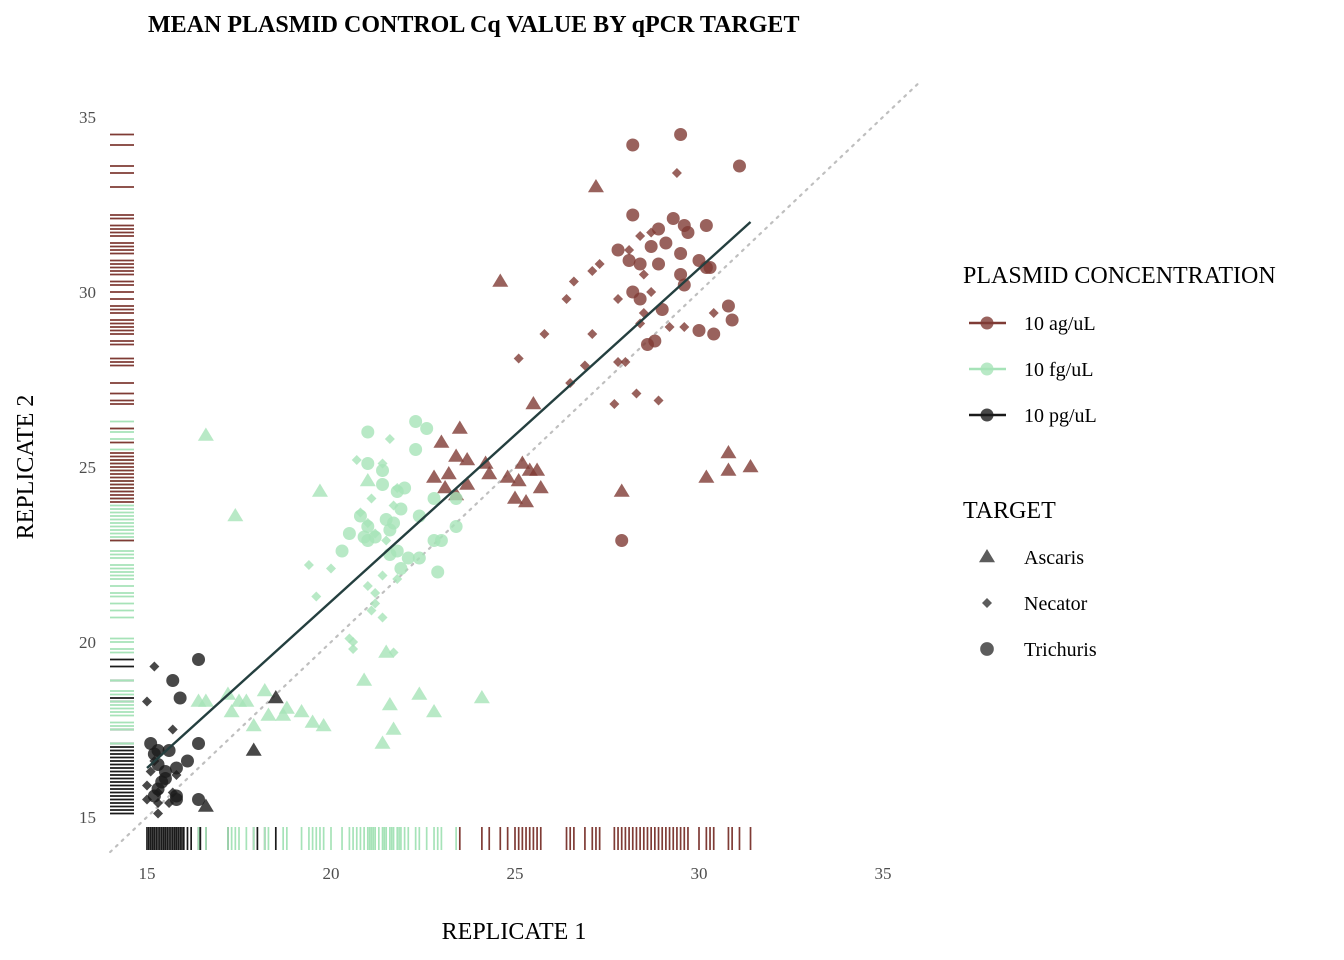  Describe the element at coordinates (987, 556) in the screenshot. I see `legend-marker-ascaris` at that location.